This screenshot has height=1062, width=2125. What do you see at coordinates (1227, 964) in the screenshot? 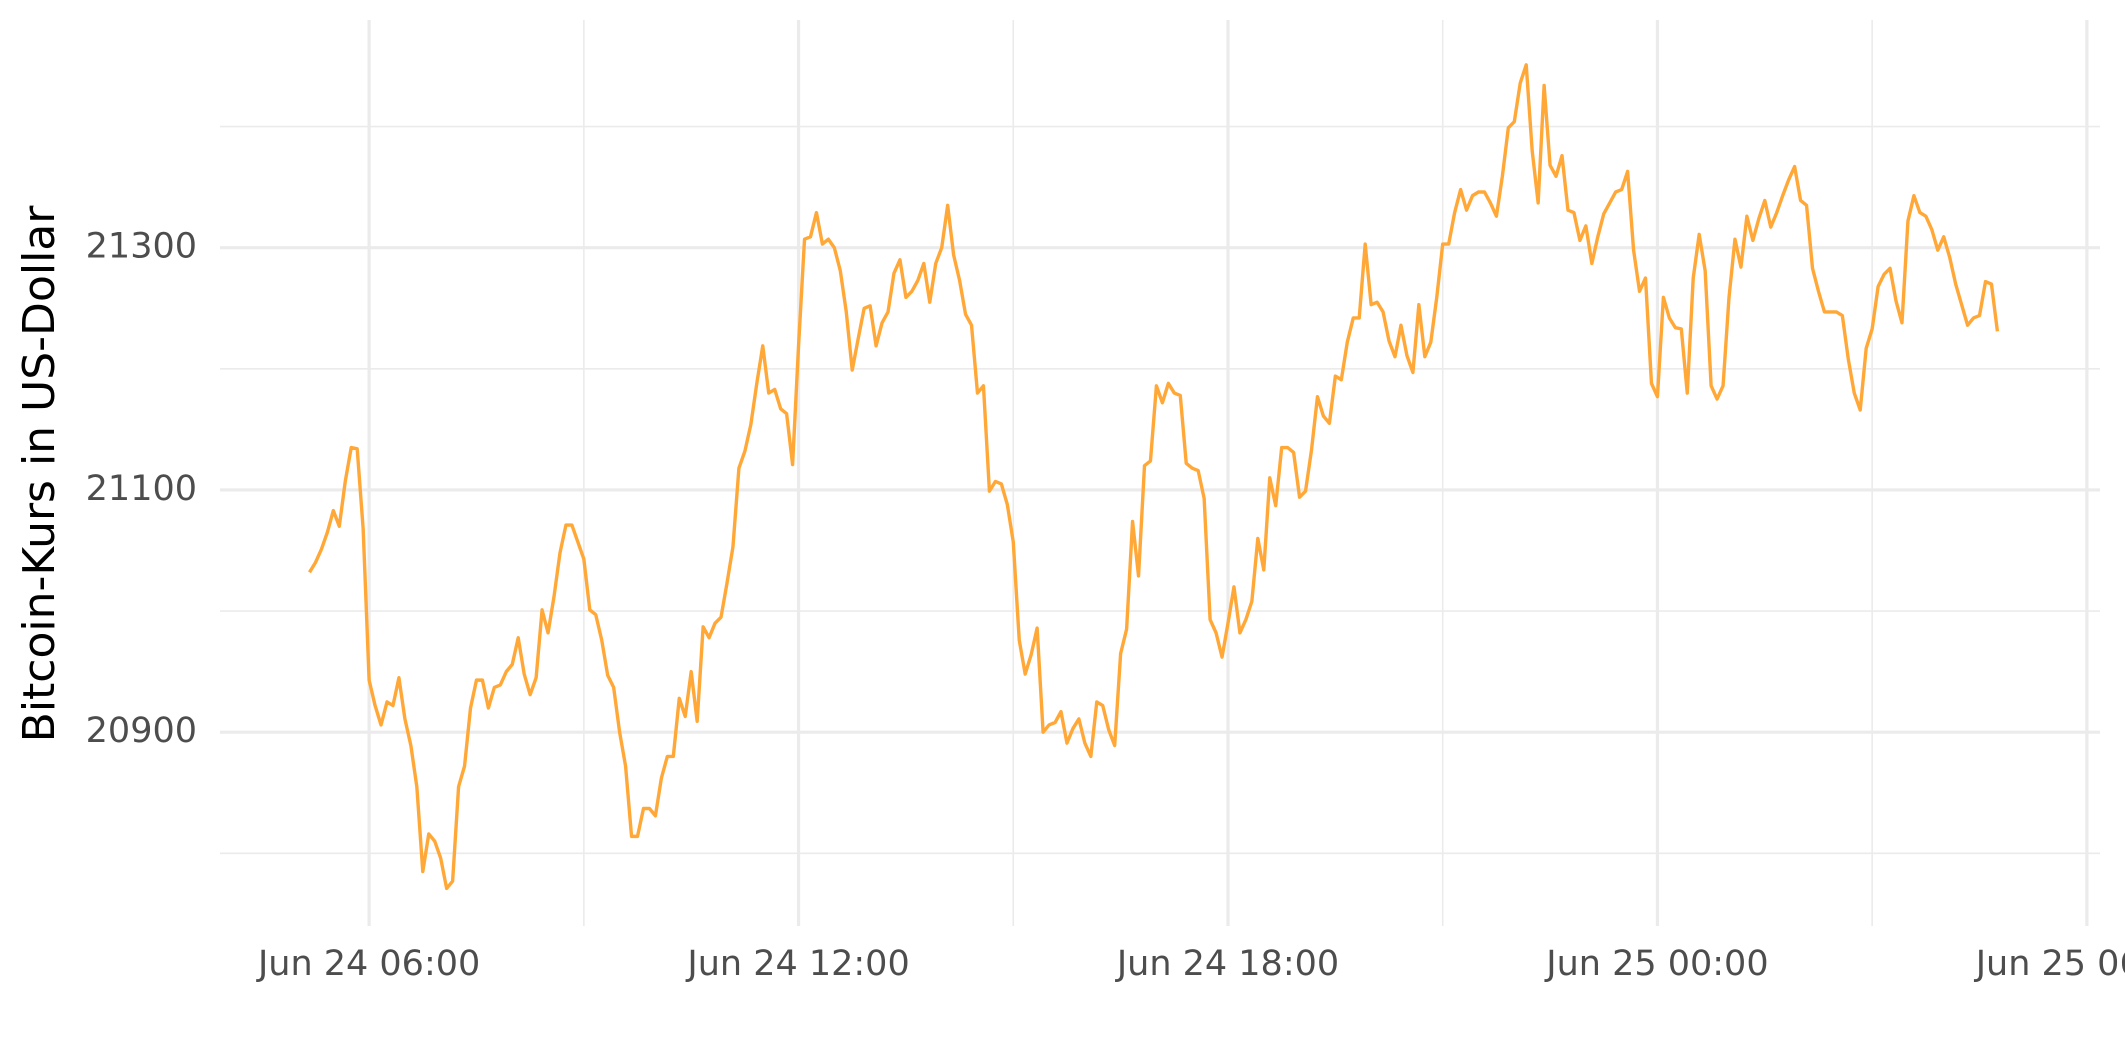
I see `x-tick-label: Jun 24 18:00` at bounding box center [1227, 964].